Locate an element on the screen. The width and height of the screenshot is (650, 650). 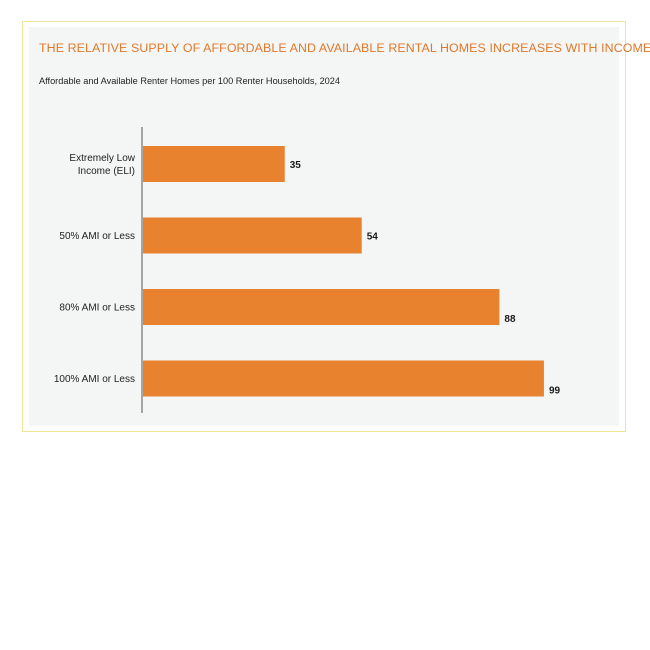
category-label: Income (ELI) is located at coordinates (106, 171).